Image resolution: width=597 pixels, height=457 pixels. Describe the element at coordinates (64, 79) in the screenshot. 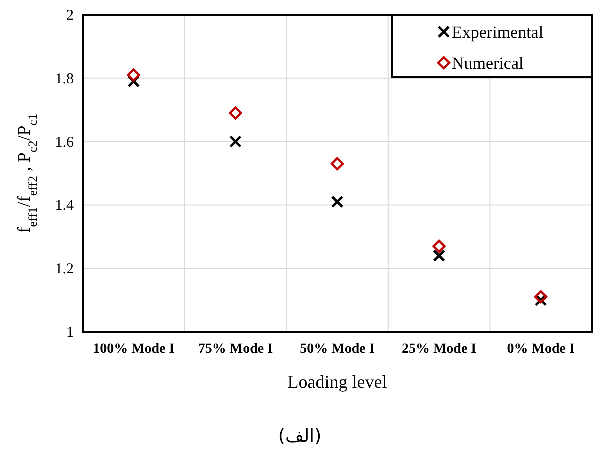

I see `y-tick-label: 1.8` at that location.